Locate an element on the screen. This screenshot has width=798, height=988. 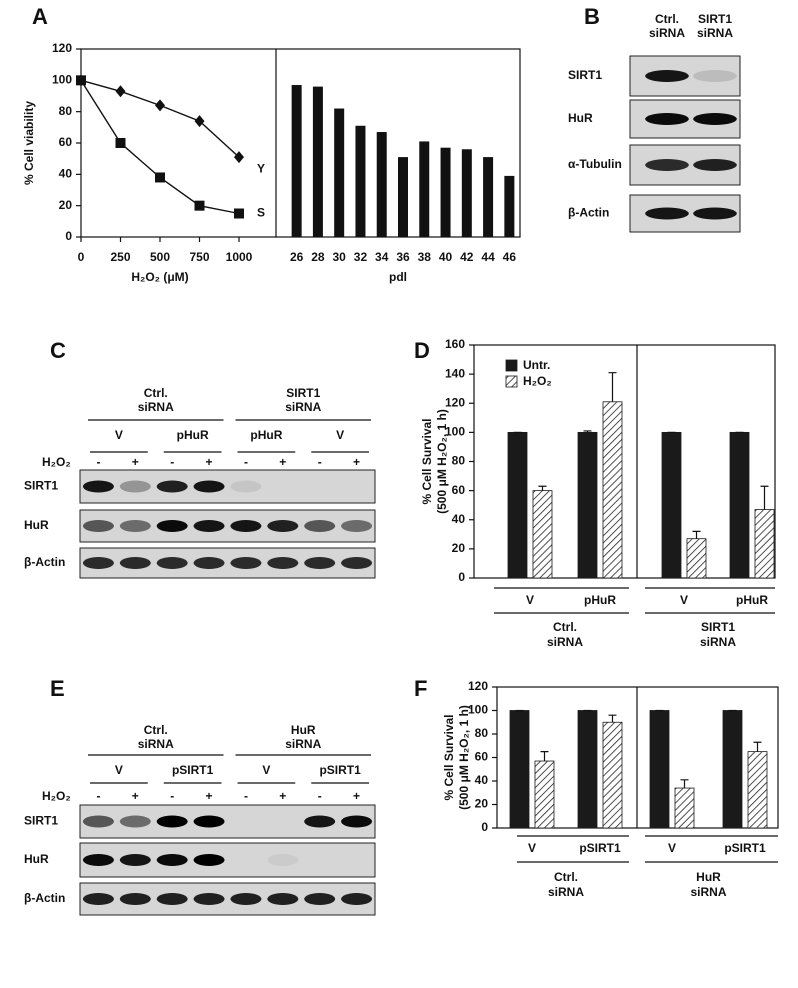
column-label: siRNA is located at coordinates (667, 33).